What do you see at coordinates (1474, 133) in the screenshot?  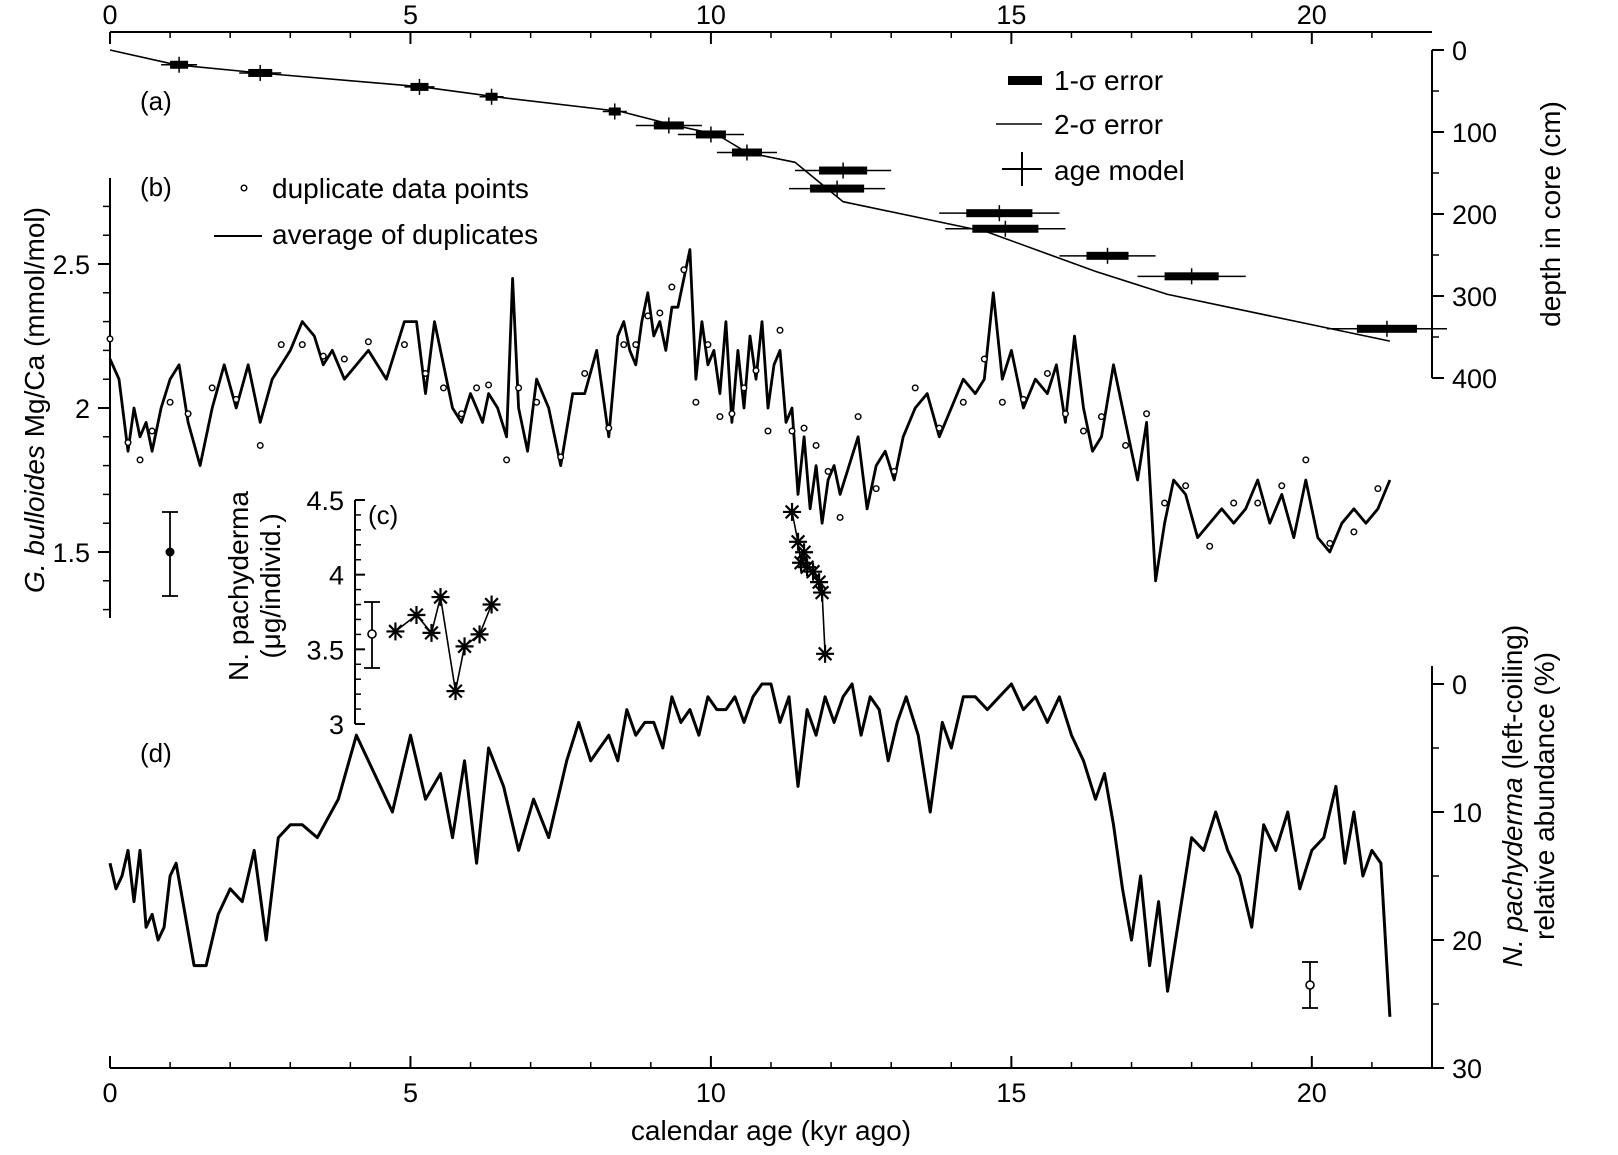 I see `depth-tick-label: 100` at bounding box center [1474, 133].